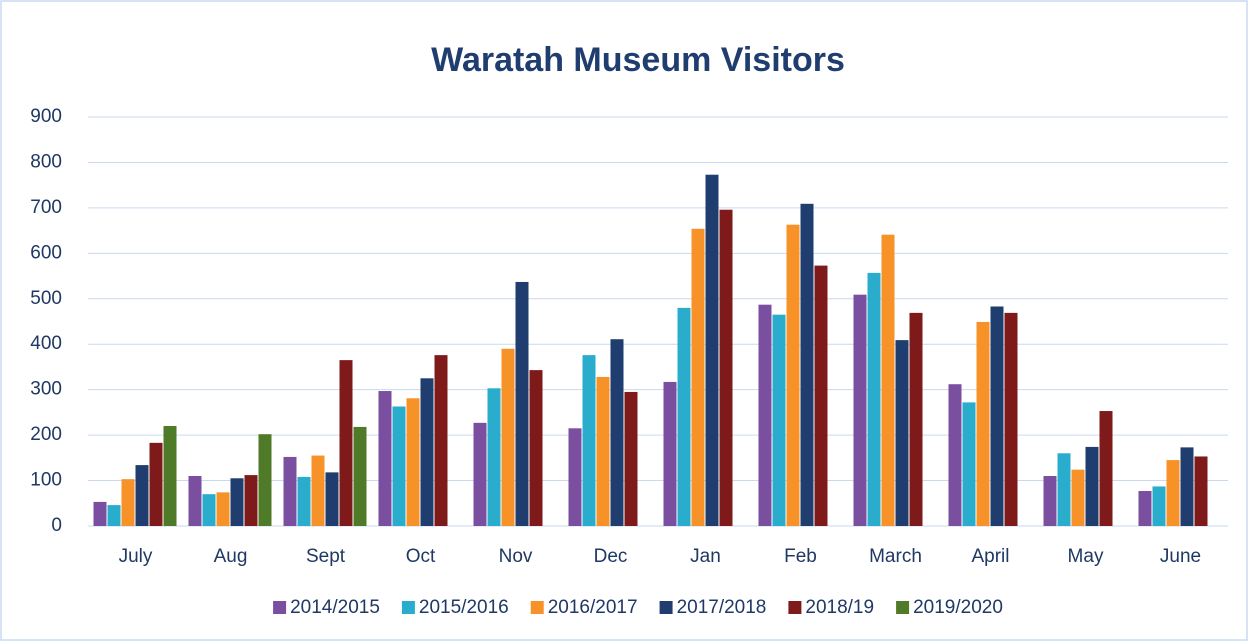  Describe the element at coordinates (46, 480) in the screenshot. I see `y-tick-label: 100` at that location.